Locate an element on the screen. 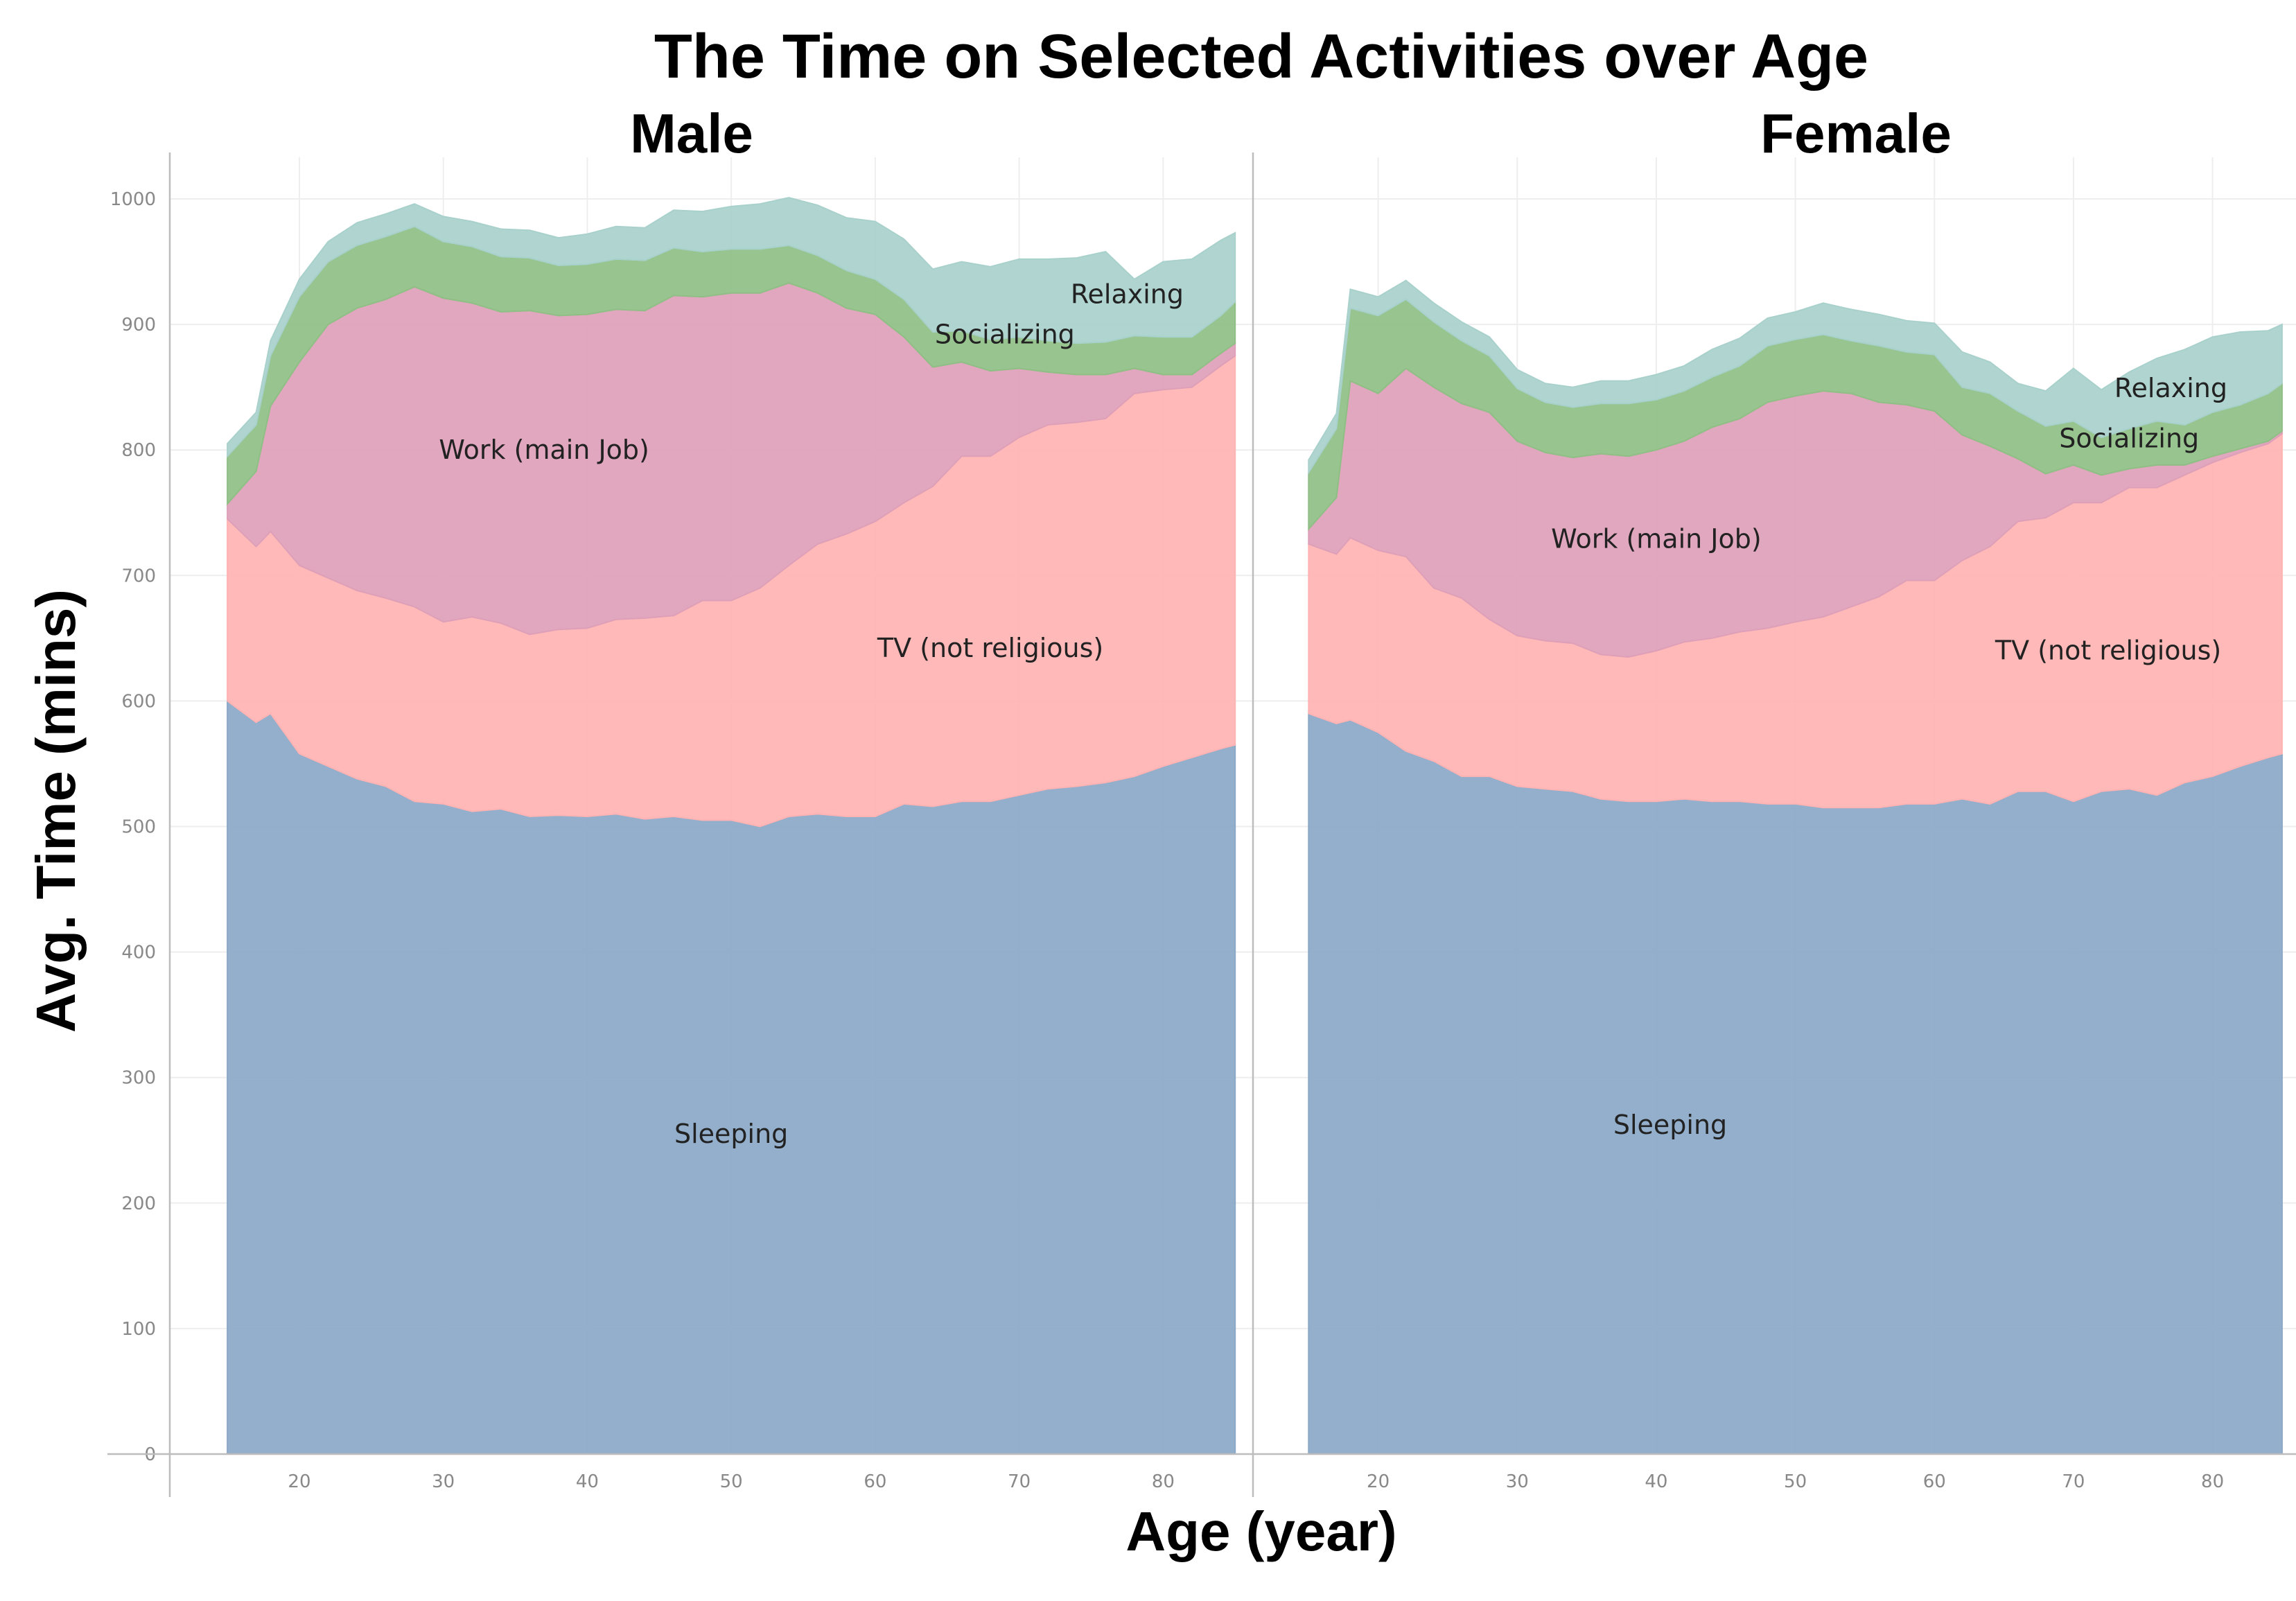 The image size is (2296, 1601). y-tick-label-200: 200 is located at coordinates (138, 1203).